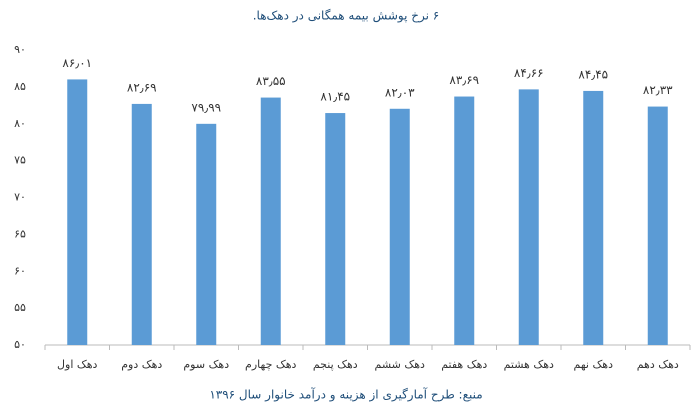 The image size is (692, 410). Describe the element at coordinates (464, 80) in the screenshot. I see `value-label: ۸۳٫۶۹` at that location.